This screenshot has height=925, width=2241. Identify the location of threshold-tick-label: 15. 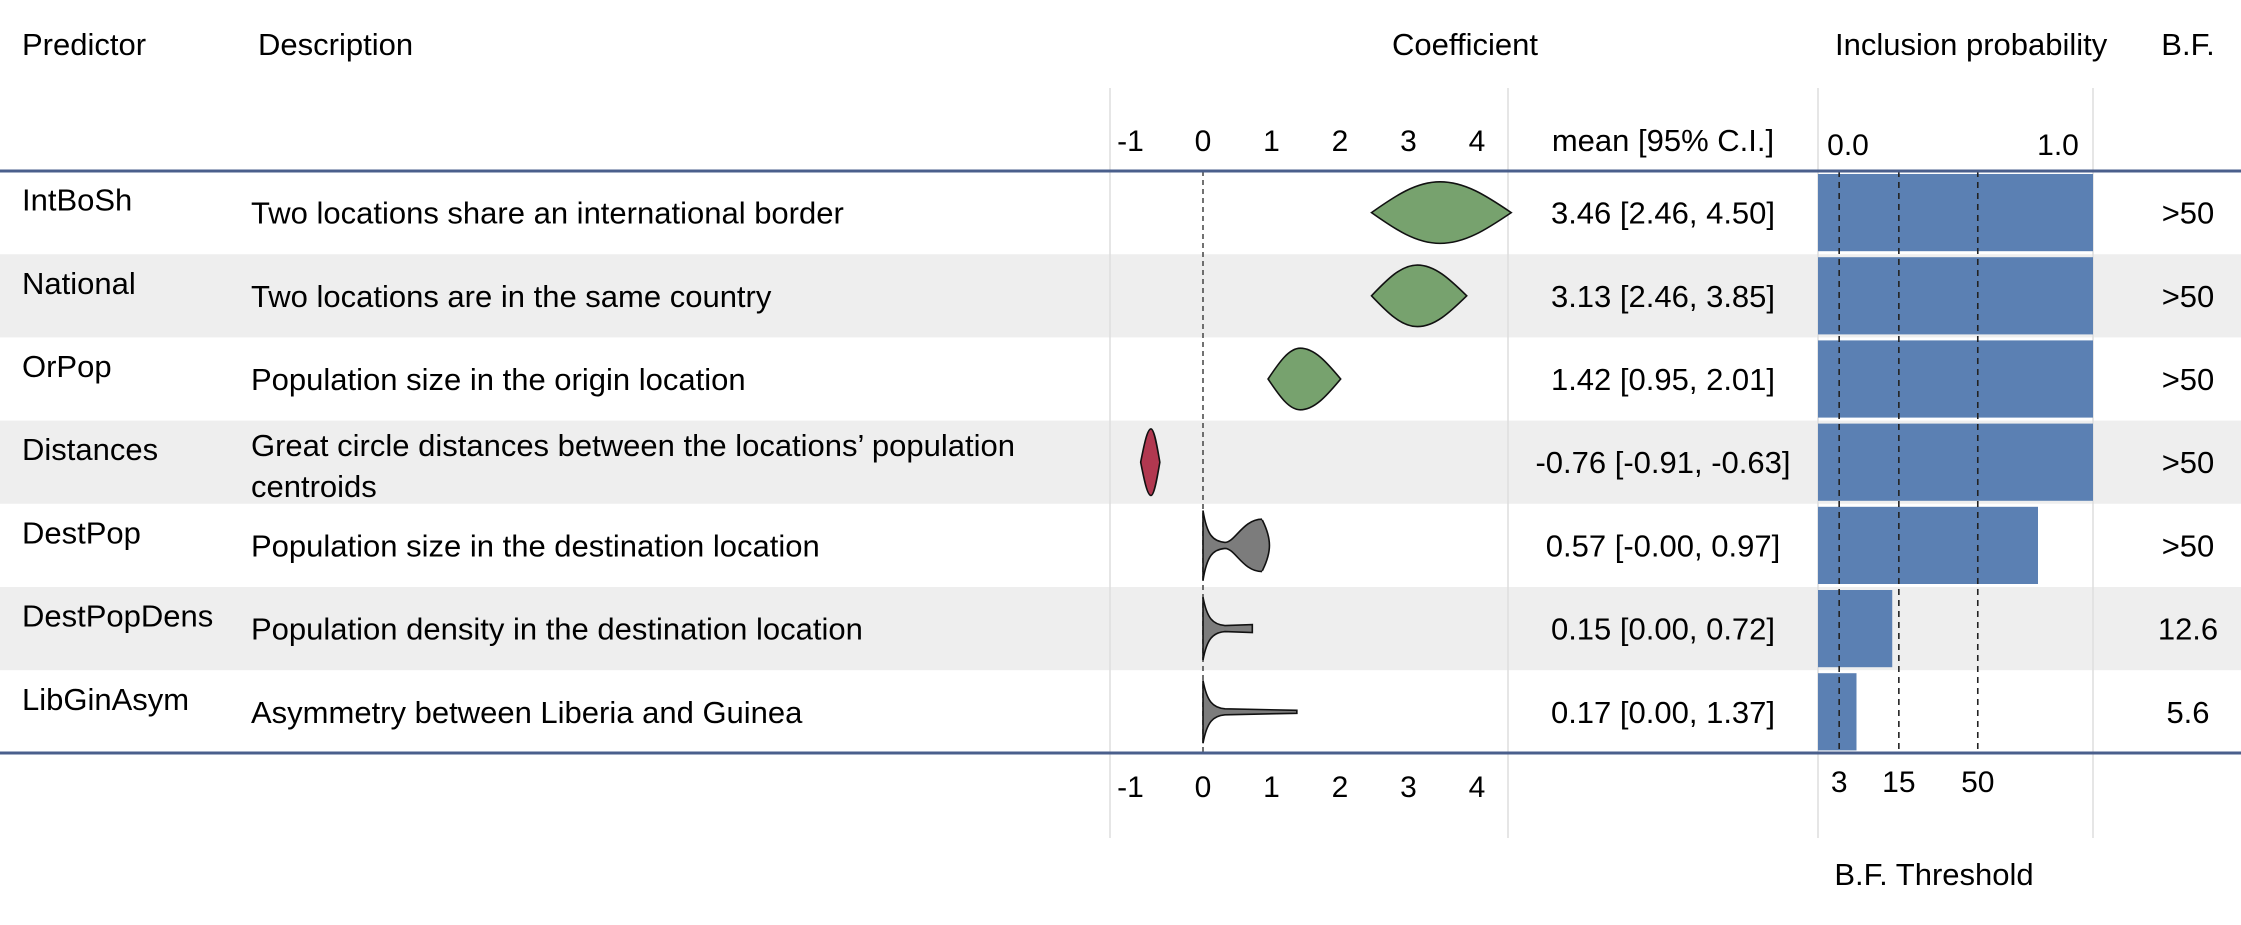
(1898, 782).